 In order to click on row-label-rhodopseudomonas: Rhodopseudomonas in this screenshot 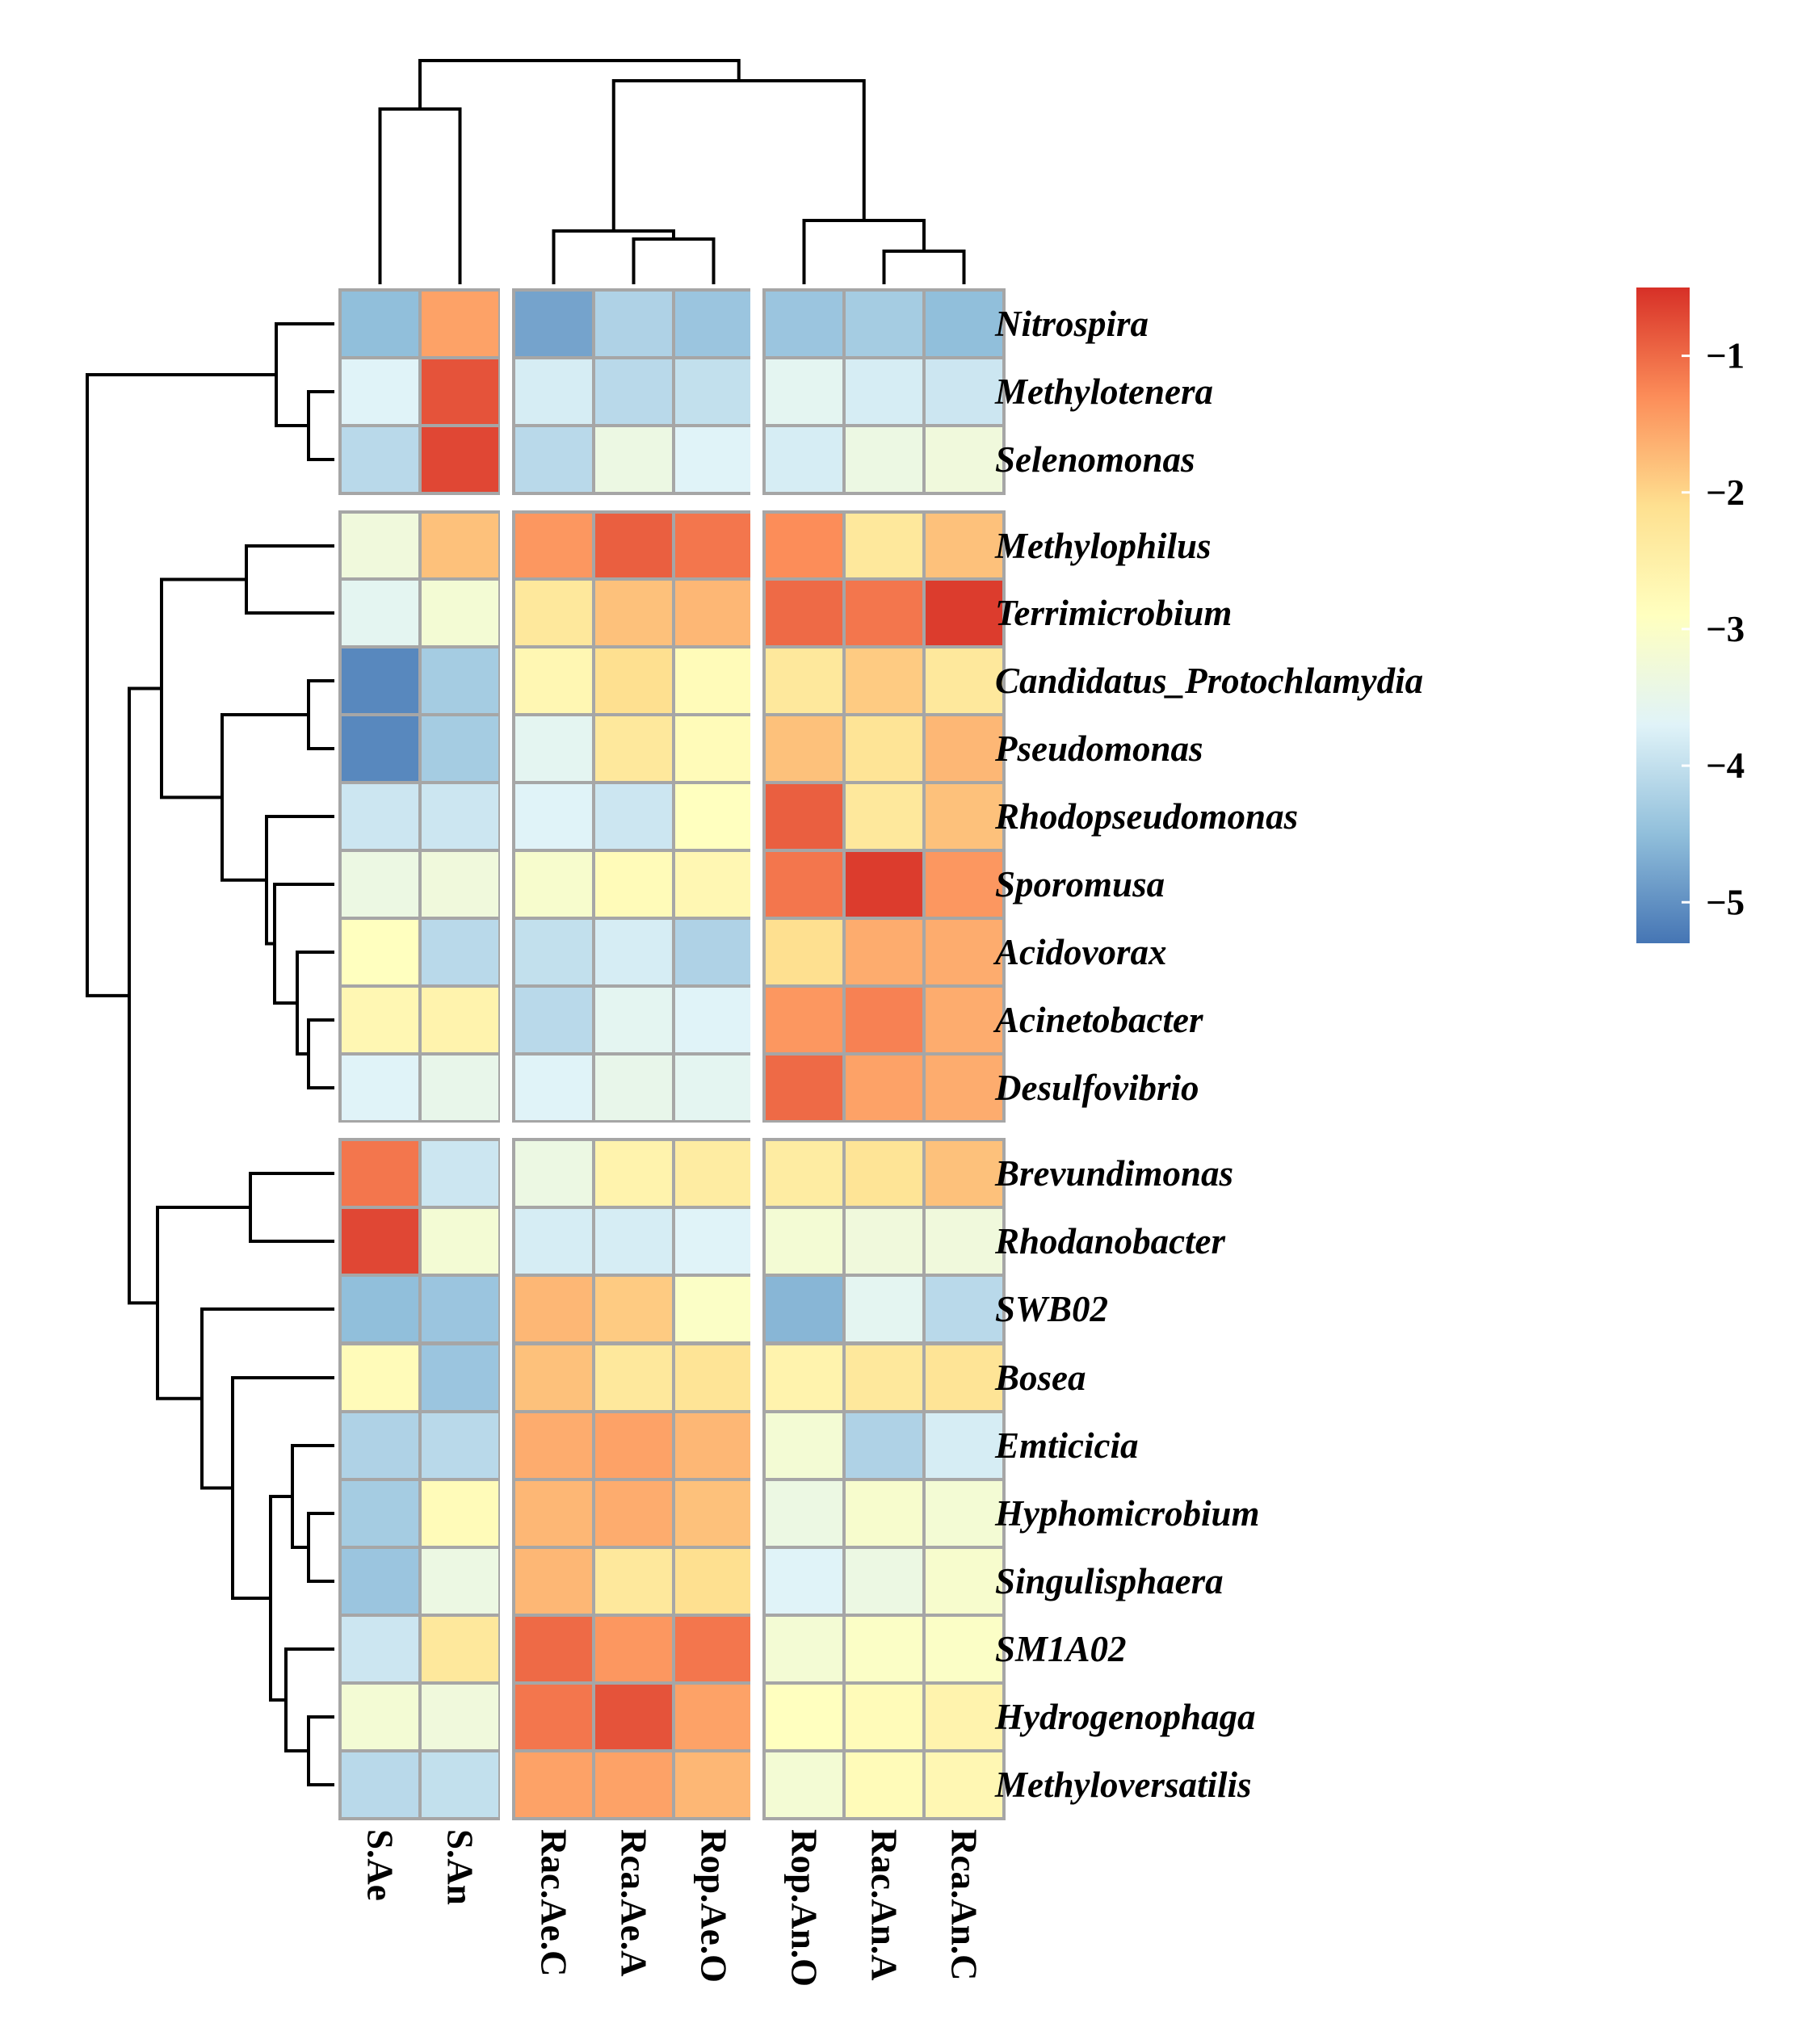, I will do `click(1146, 816)`.